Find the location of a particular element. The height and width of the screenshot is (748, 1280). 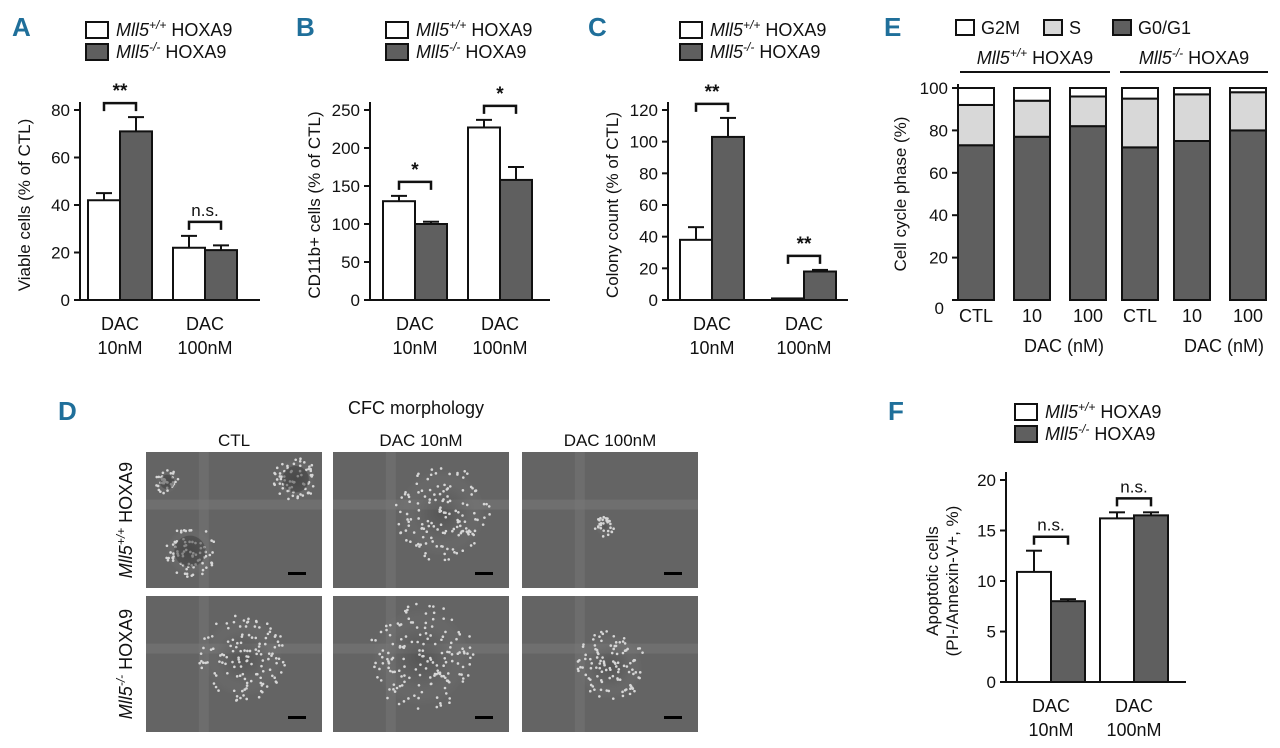

plate-gridline is located at coordinates (390, 520).